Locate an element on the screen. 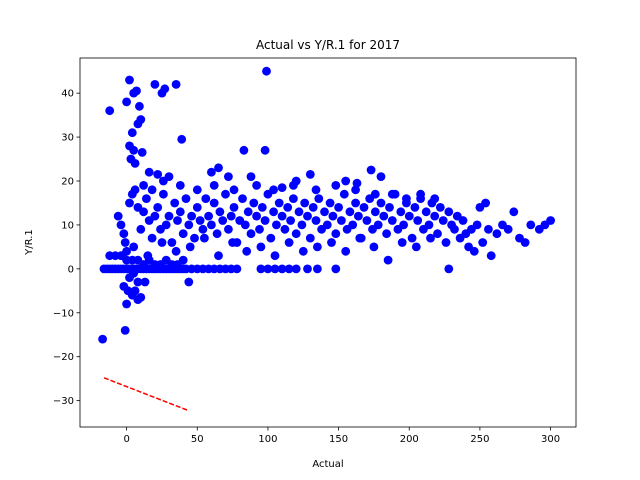  y-tick-label: 30 is located at coordinates (67, 138).